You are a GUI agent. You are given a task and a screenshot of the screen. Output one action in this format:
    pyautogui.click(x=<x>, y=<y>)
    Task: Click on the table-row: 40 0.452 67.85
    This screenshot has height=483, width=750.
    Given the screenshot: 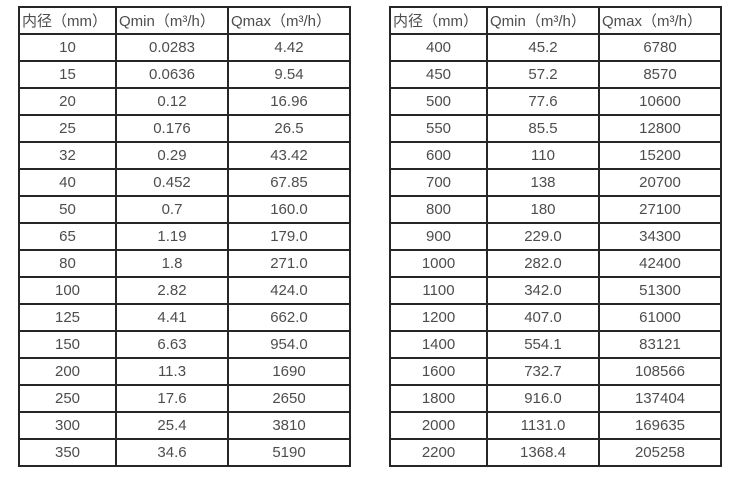 What is the action you would take?
    pyautogui.click(x=184, y=182)
    